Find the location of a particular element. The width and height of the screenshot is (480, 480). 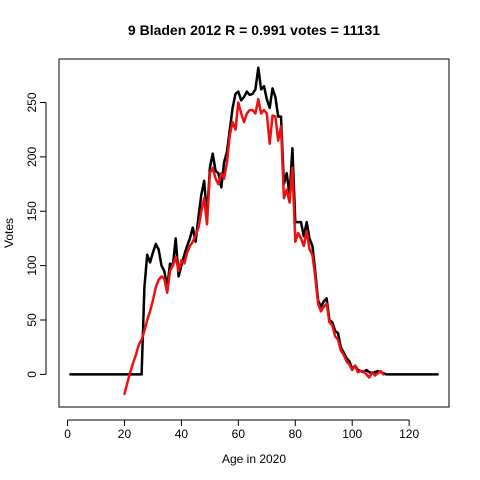

x-tick-label: 0 is located at coordinates (67, 434).